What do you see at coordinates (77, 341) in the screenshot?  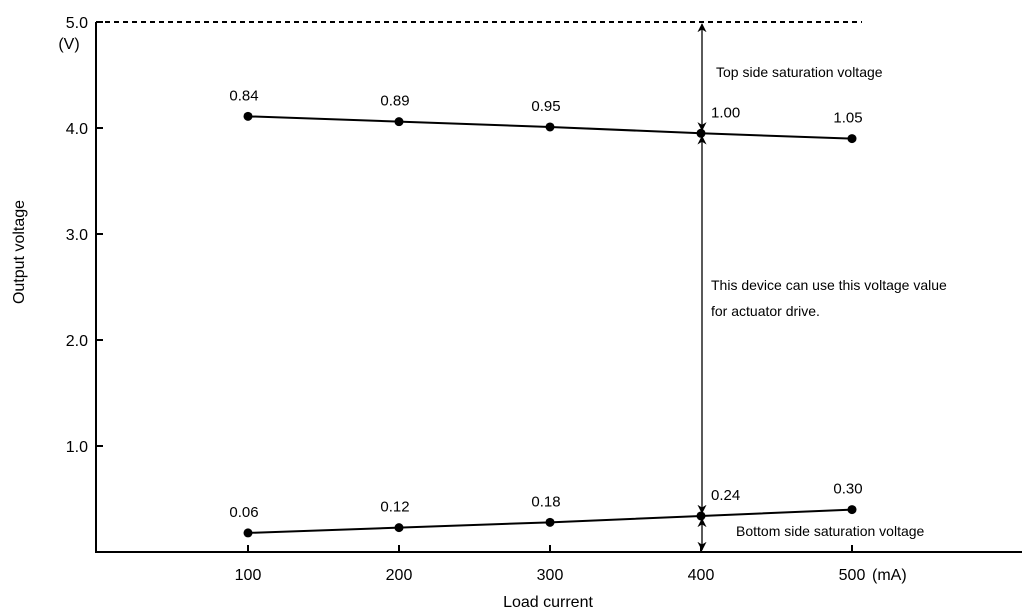 I see `y-tick-label: 2.0` at bounding box center [77, 341].